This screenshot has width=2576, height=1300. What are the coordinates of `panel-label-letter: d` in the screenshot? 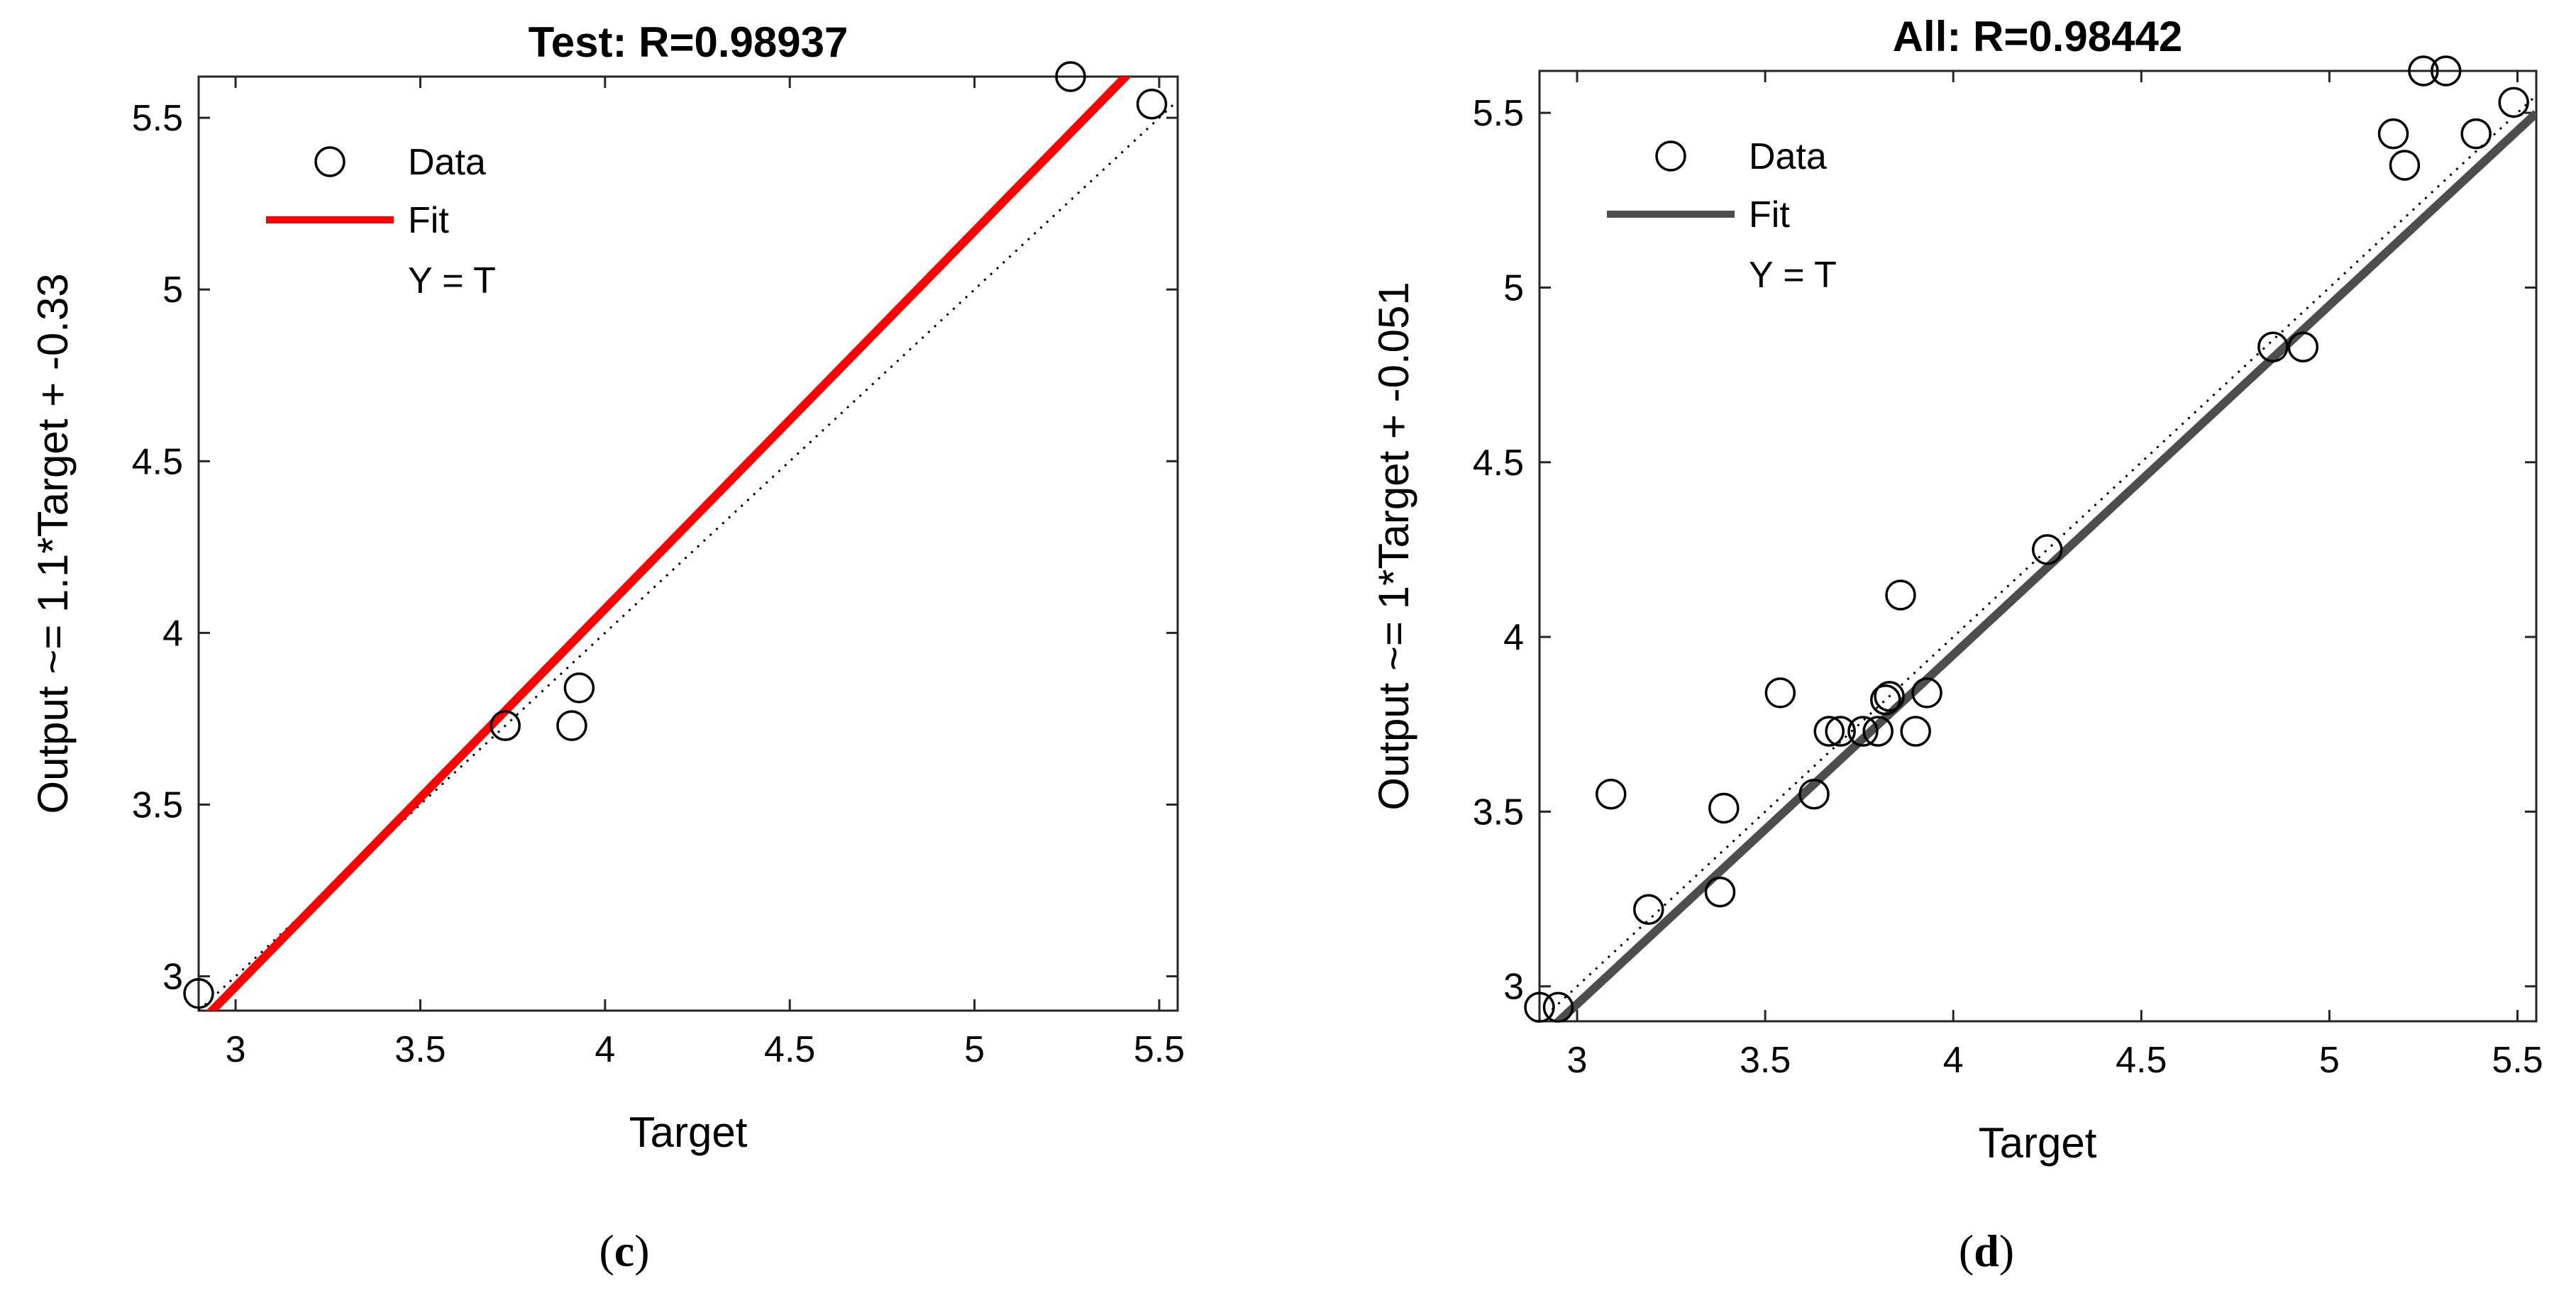 It's located at (1986, 1251).